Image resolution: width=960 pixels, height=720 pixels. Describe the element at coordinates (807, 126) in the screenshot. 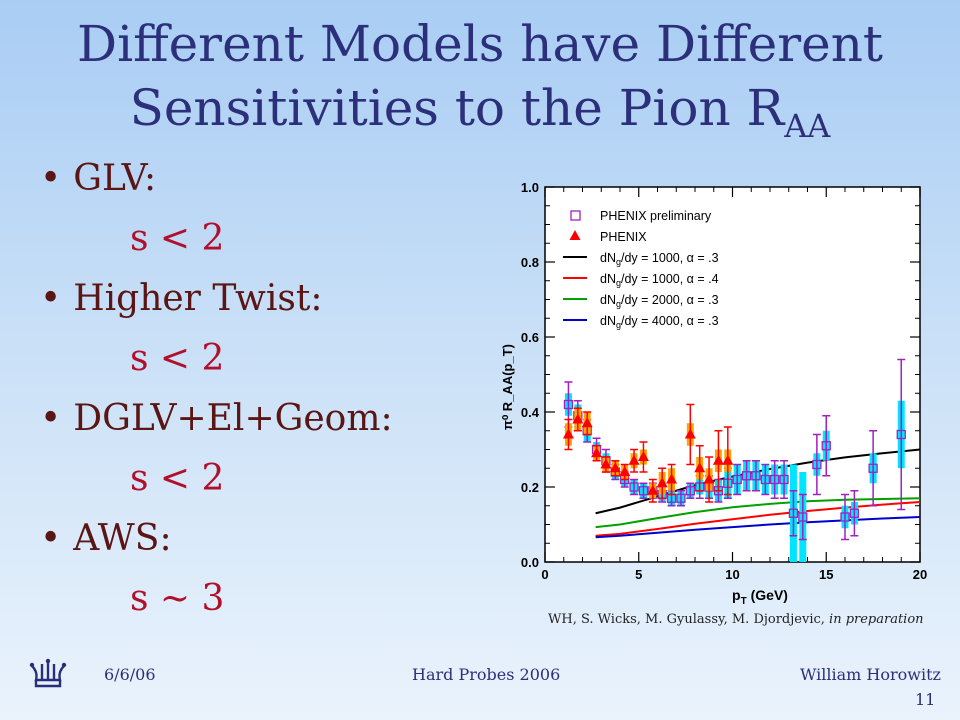

I see `title-subscript: AA` at that location.